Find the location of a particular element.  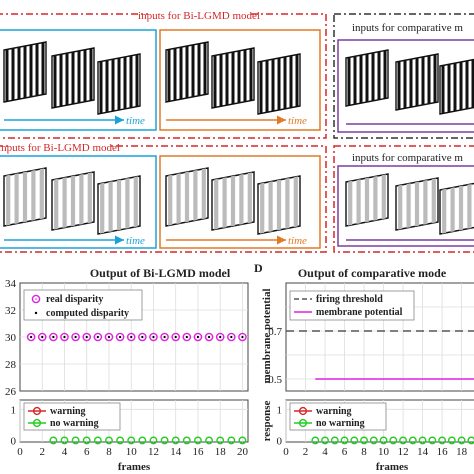

row2-stimulus-frames is located at coordinates (152, 201).